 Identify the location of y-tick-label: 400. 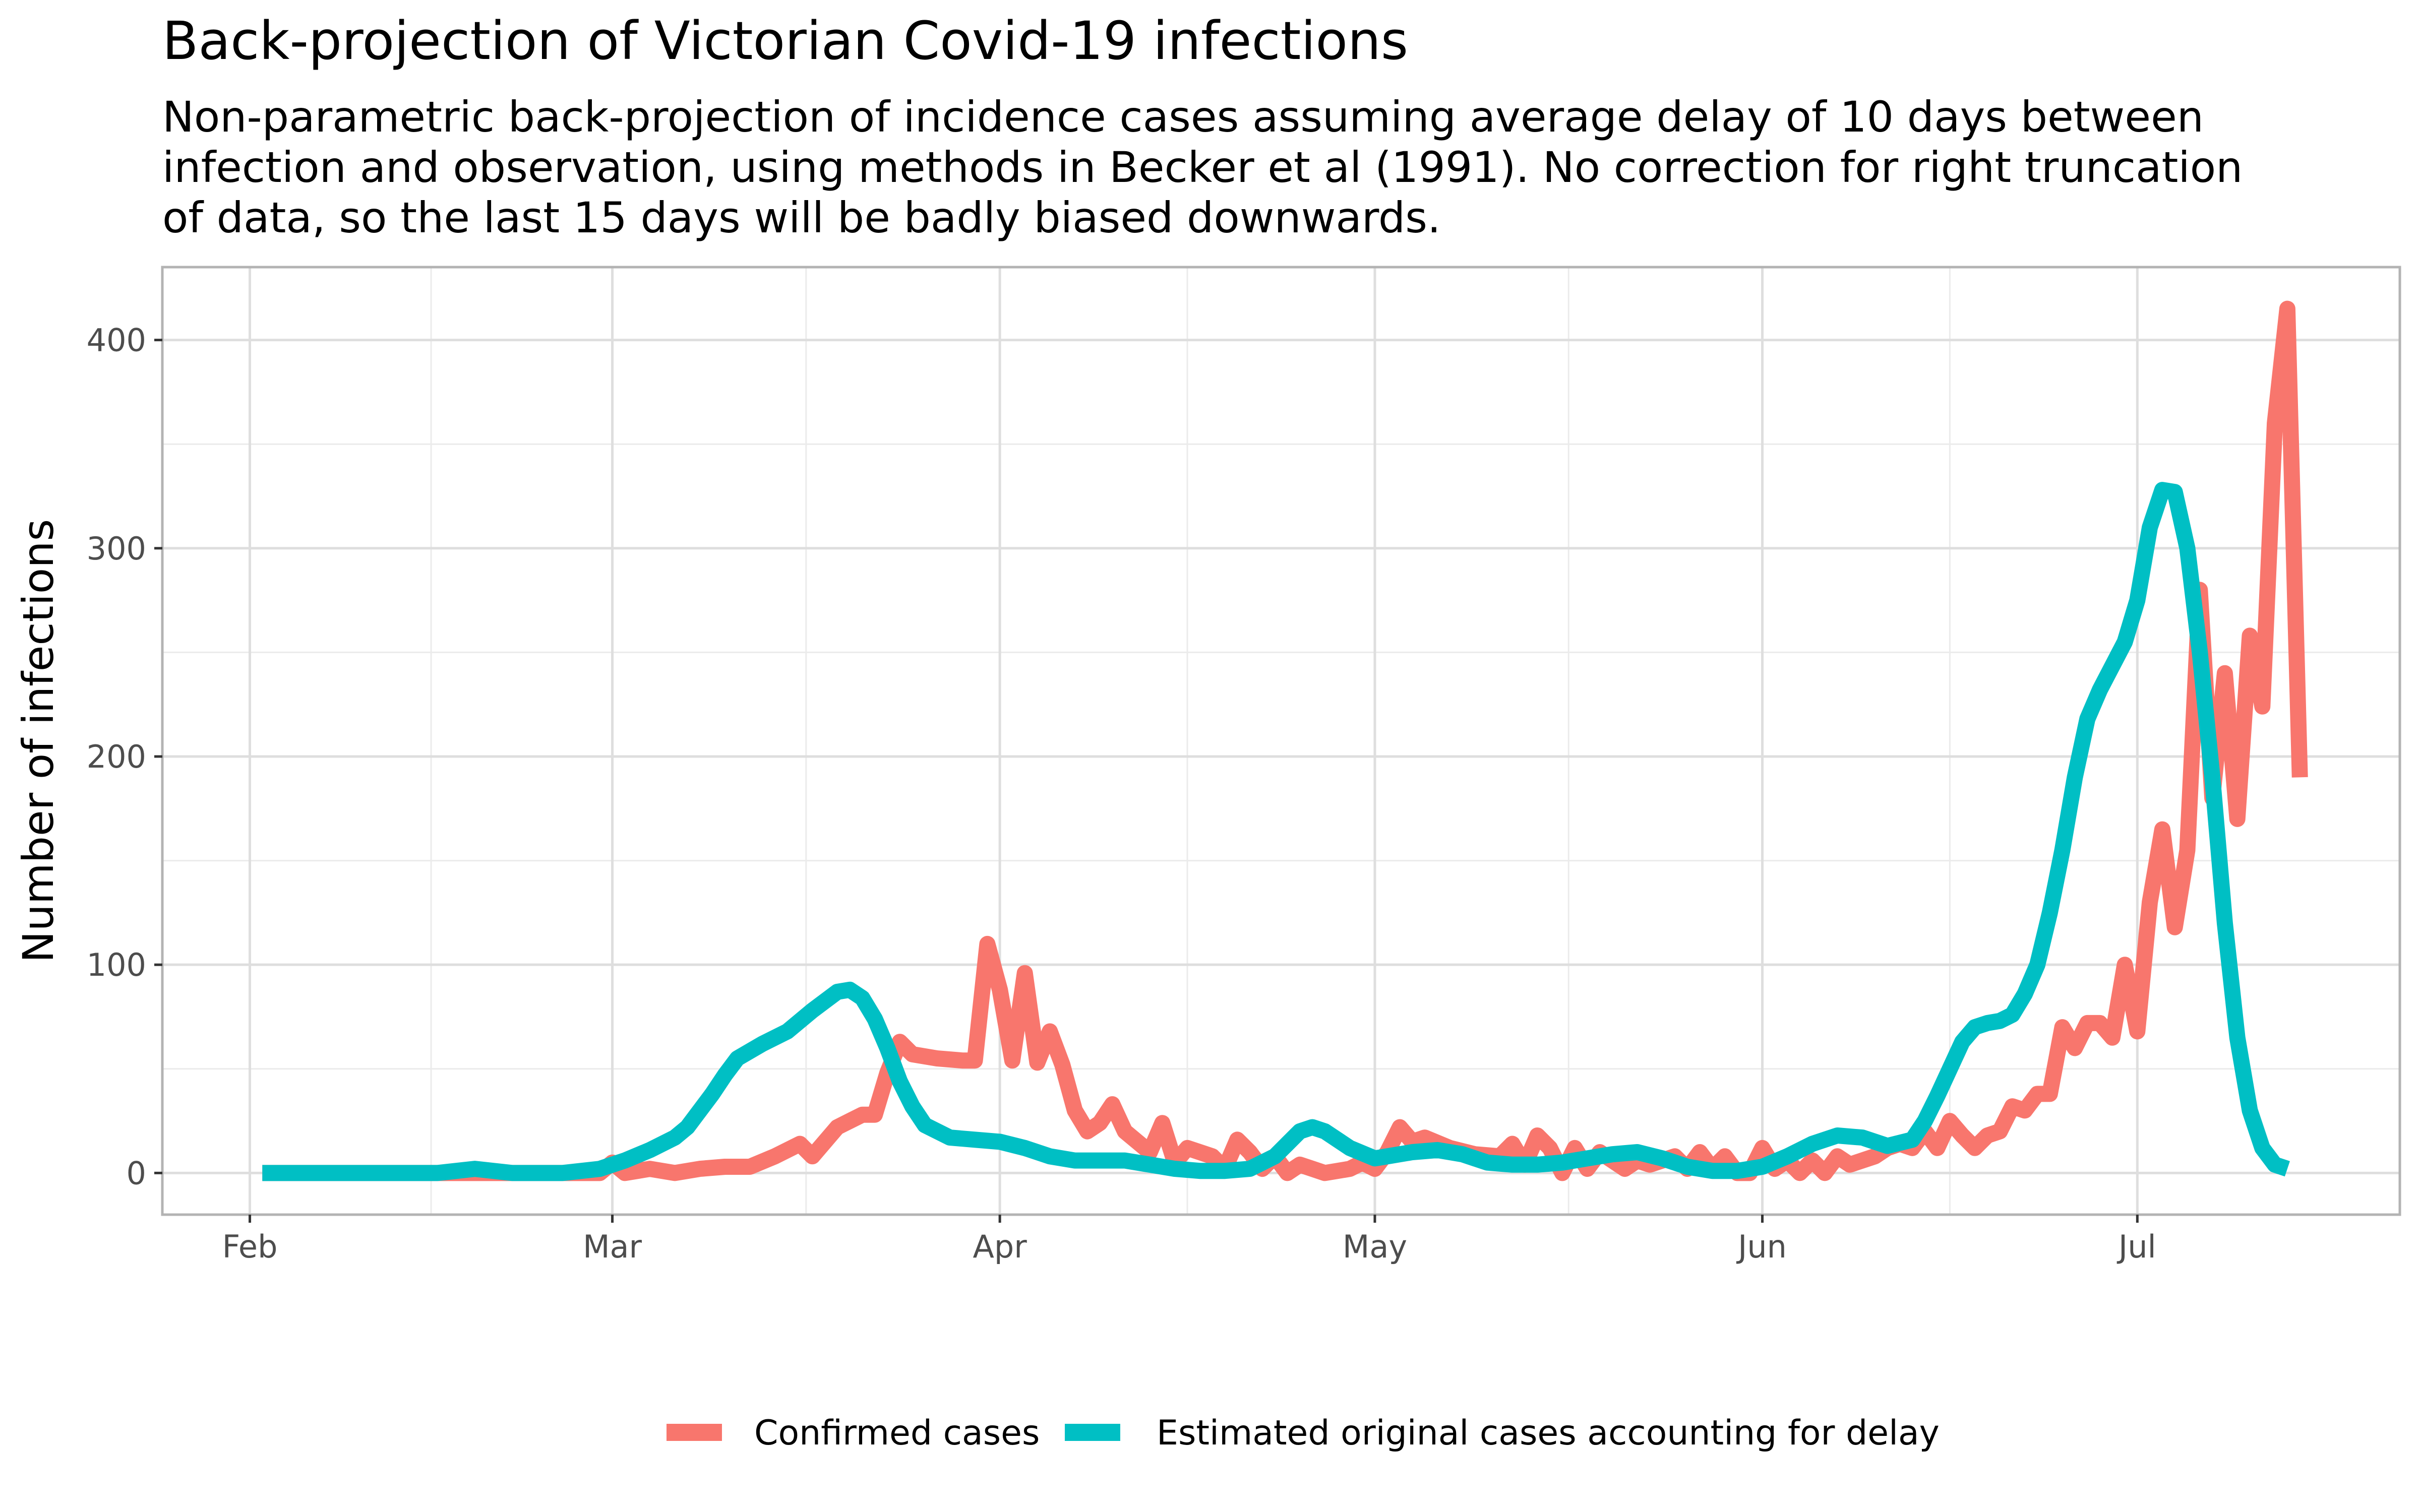
(116, 340).